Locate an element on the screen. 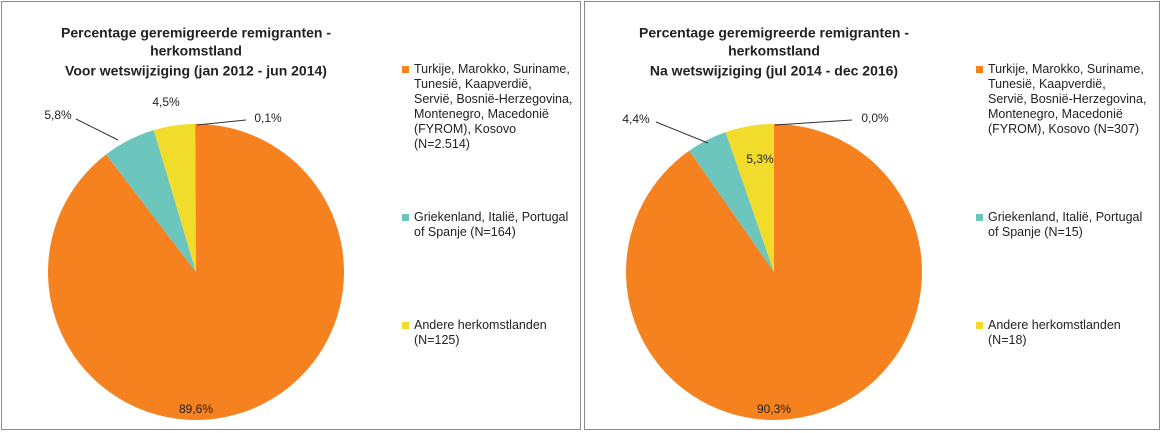 The height and width of the screenshot is (433, 1161). data-label: 90,3% is located at coordinates (774, 409).